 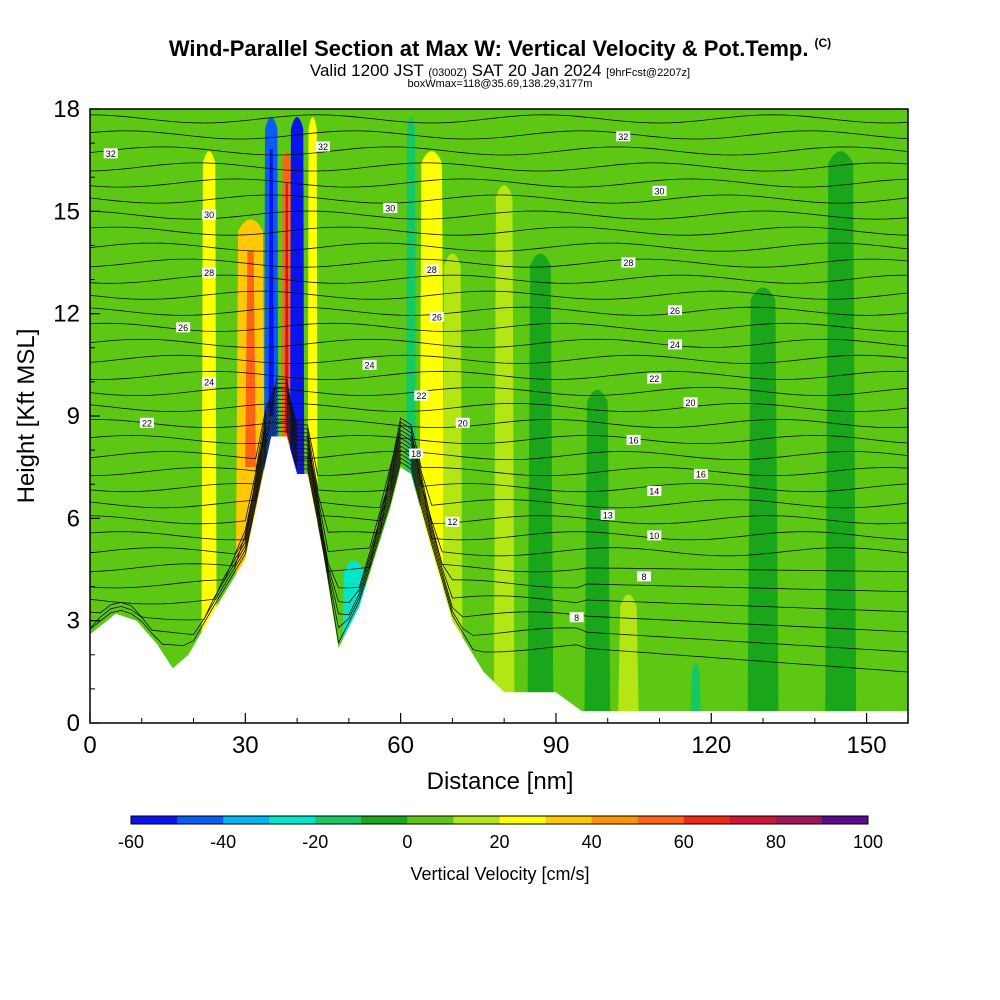 What do you see at coordinates (684, 842) in the screenshot?
I see `colorbar-tick-label: 60` at bounding box center [684, 842].